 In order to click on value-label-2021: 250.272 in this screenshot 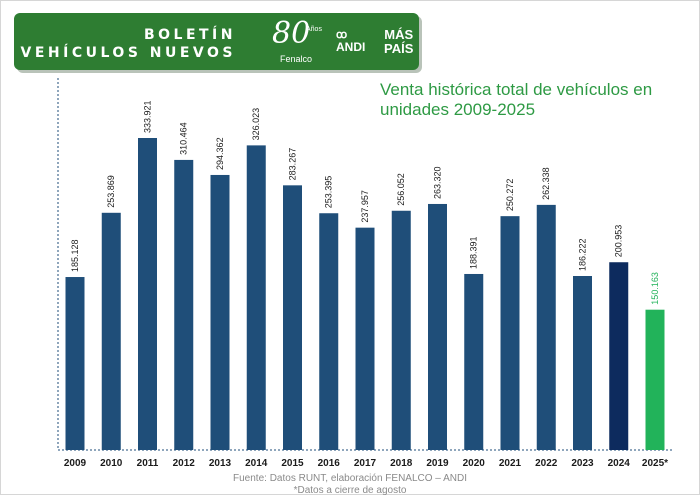, I will do `click(510, 195)`.